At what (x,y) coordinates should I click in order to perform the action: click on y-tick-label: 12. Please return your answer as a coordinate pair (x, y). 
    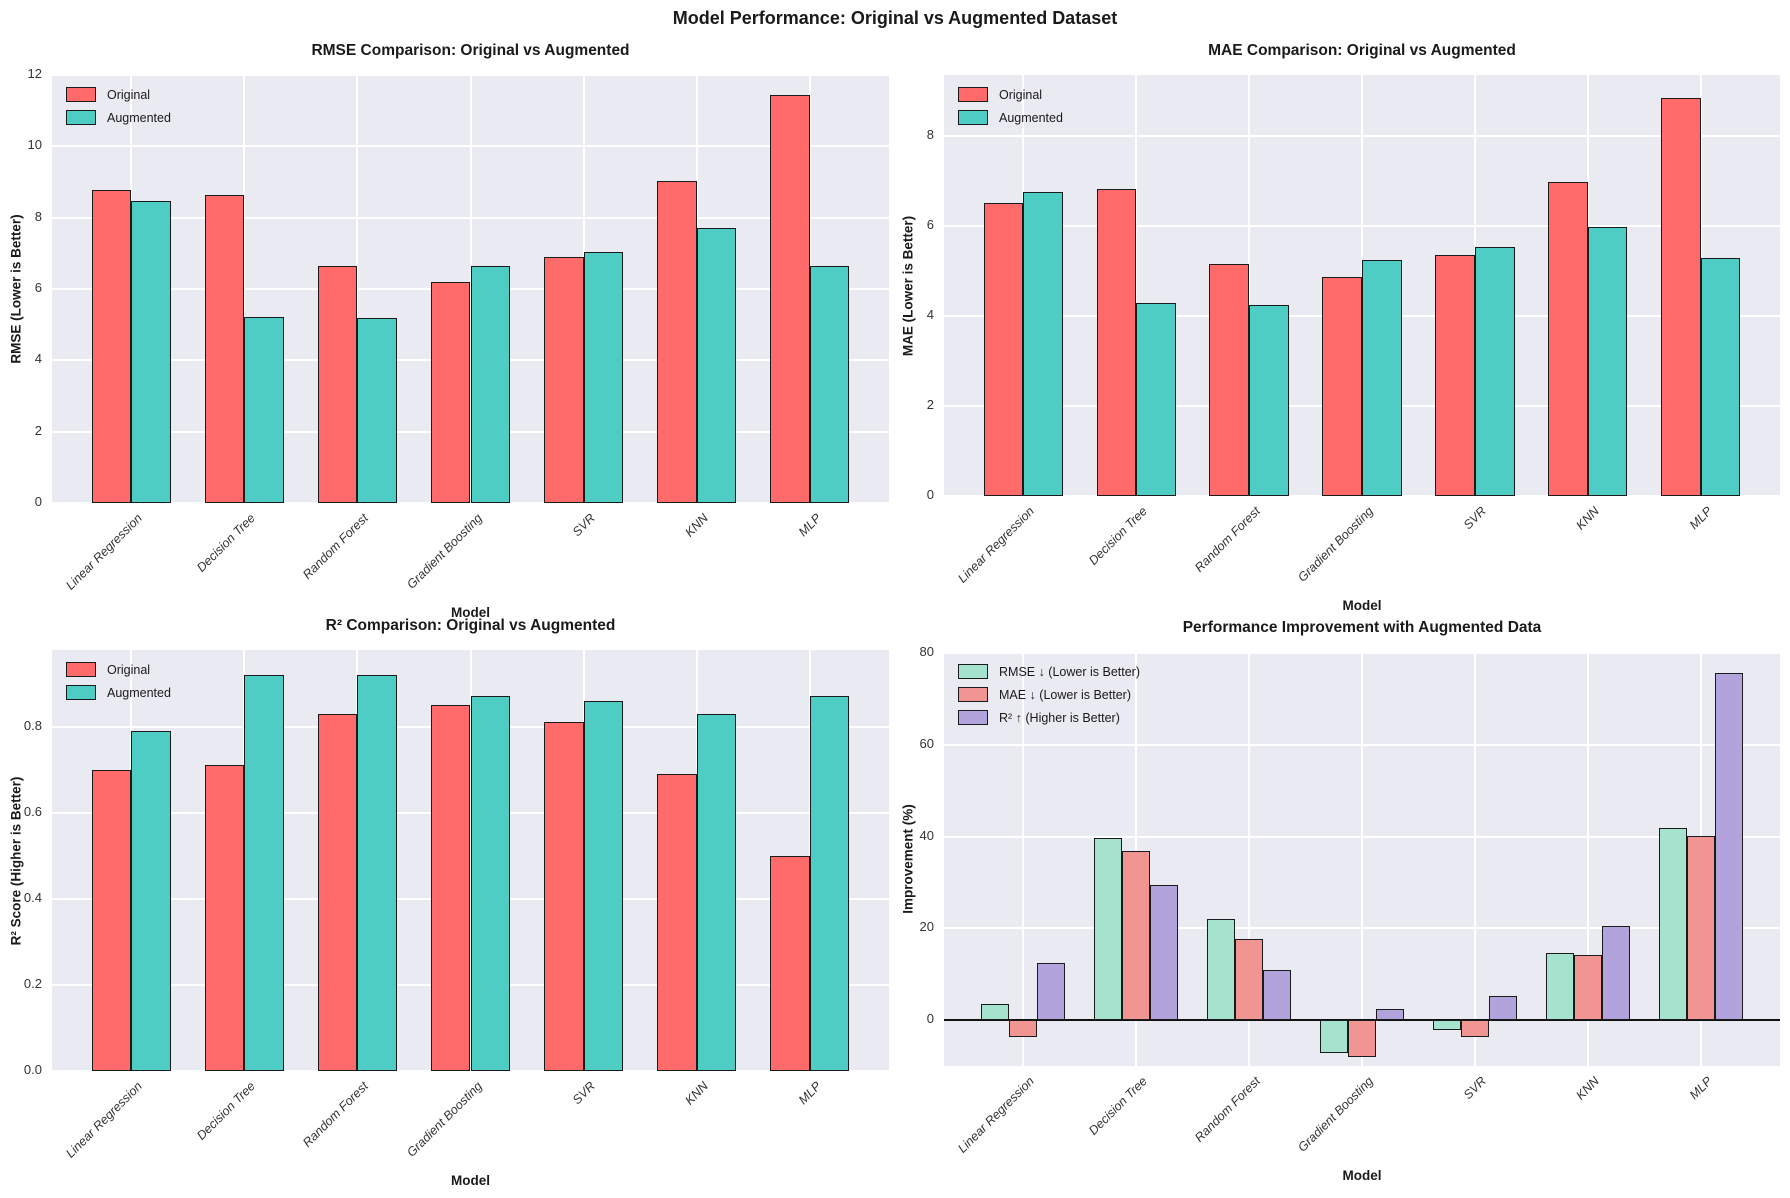
    Looking at the image, I should click on (34, 73).